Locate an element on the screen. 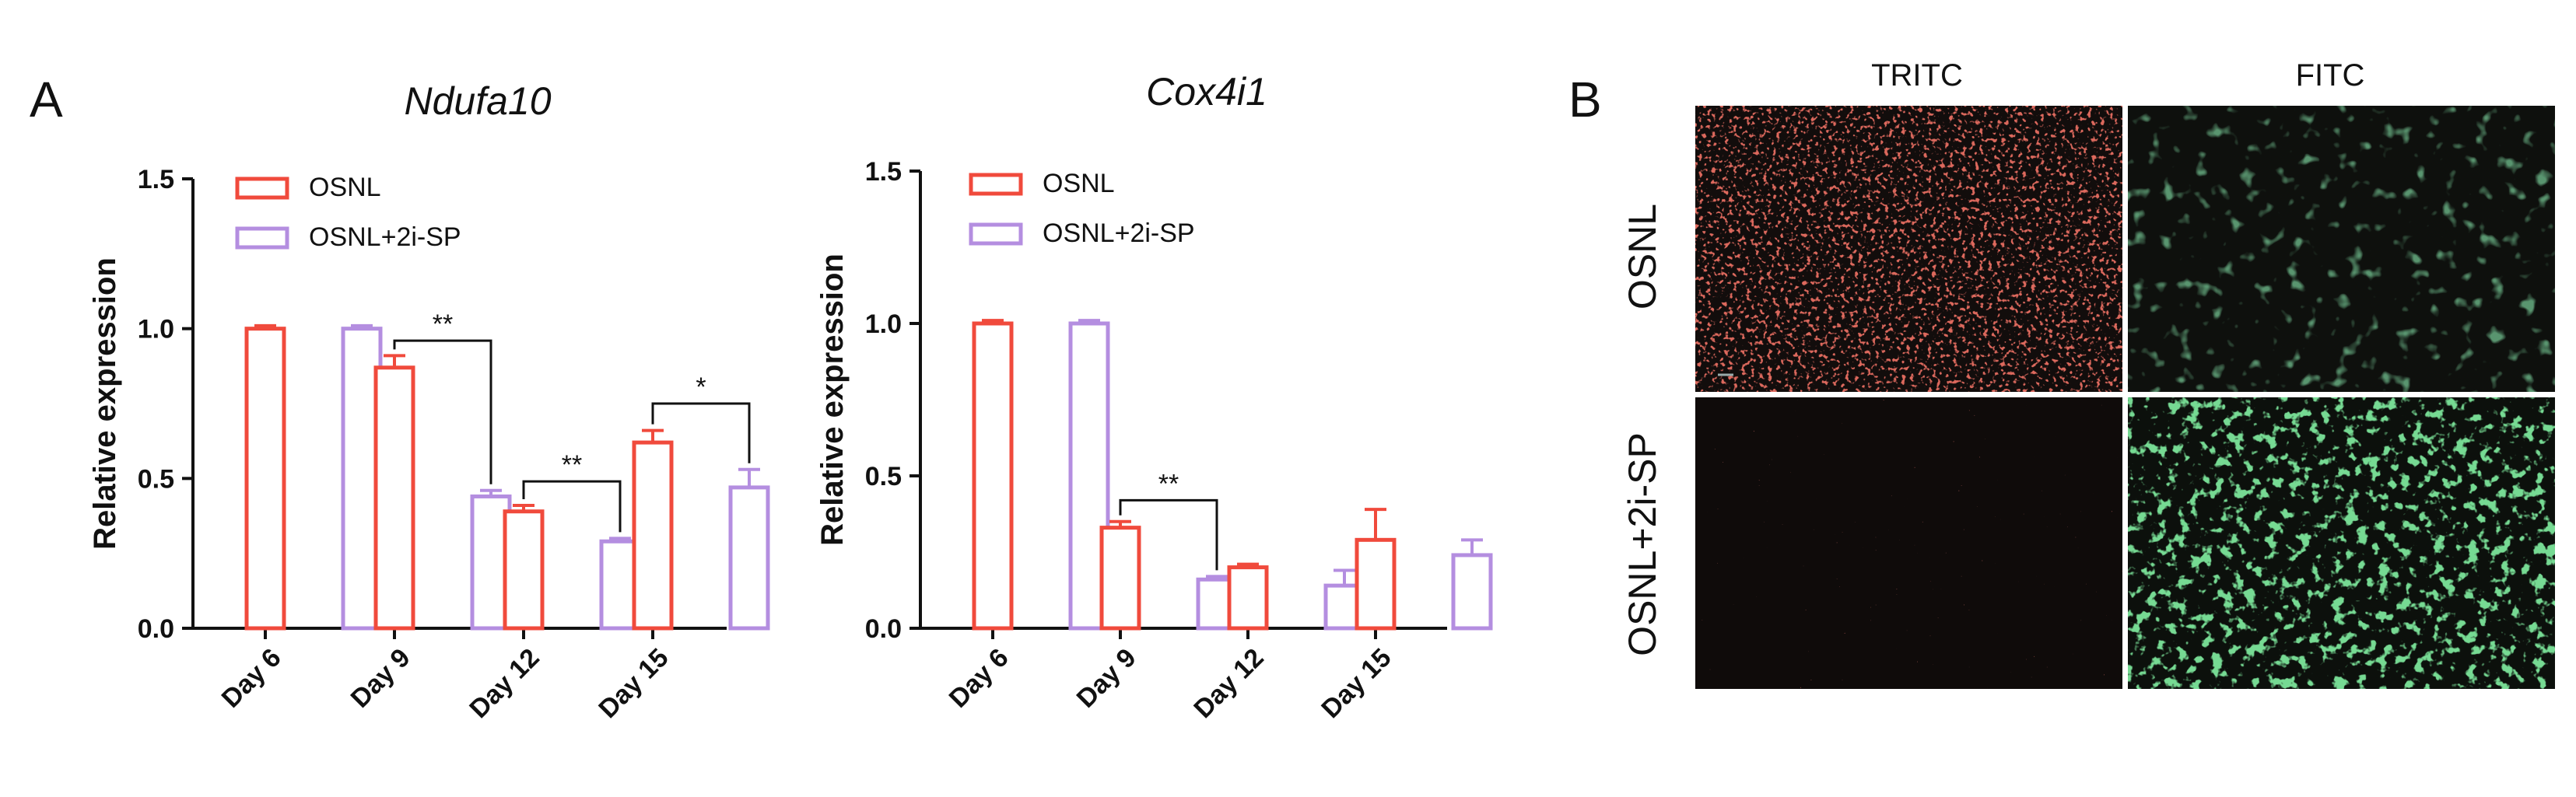 The width and height of the screenshot is (2576, 797). row-label-osnl-2i-sp: OSNL+2i-SP is located at coordinates (1643, 544).